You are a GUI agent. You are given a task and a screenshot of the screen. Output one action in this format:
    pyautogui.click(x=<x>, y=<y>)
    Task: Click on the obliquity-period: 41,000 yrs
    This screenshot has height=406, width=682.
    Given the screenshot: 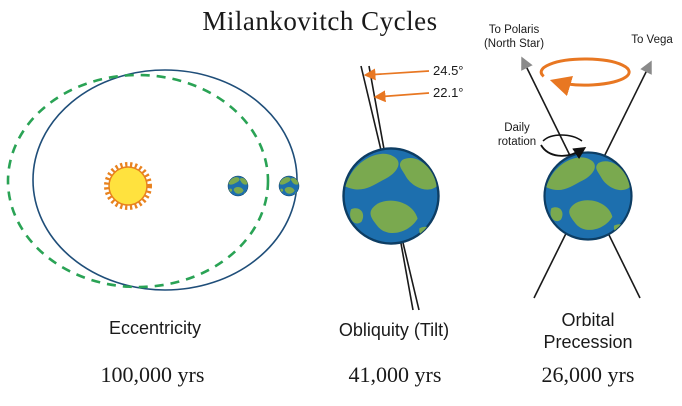 What is the action you would take?
    pyautogui.click(x=395, y=374)
    